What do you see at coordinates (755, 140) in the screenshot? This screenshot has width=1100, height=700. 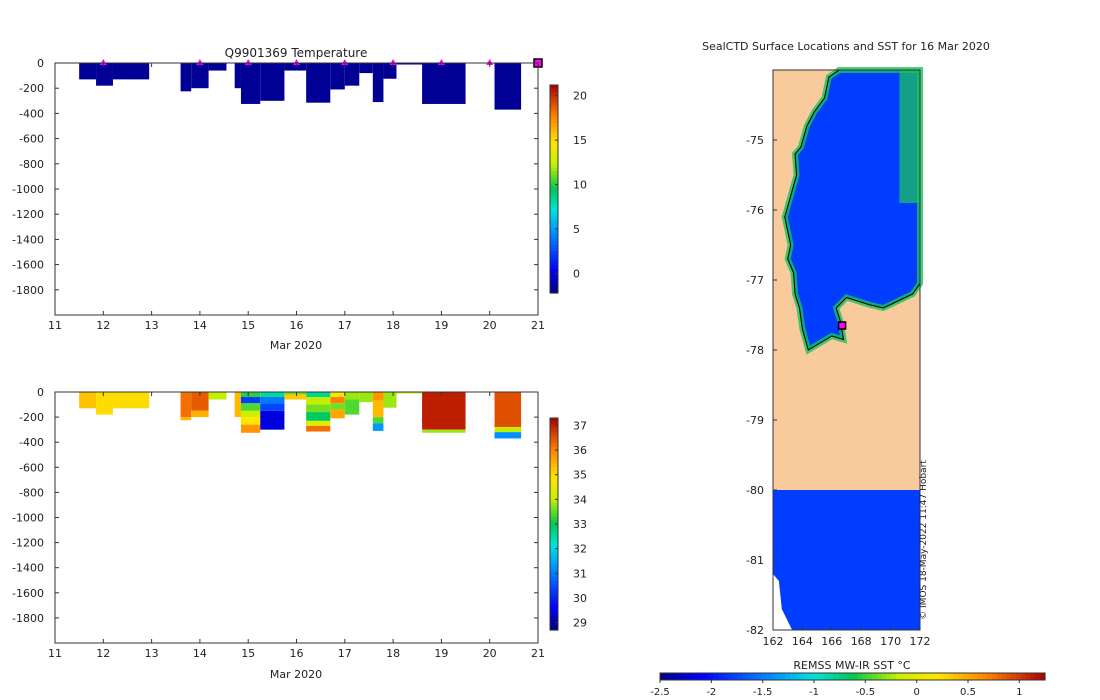 I see `lat-tick-label: -75` at bounding box center [755, 140].